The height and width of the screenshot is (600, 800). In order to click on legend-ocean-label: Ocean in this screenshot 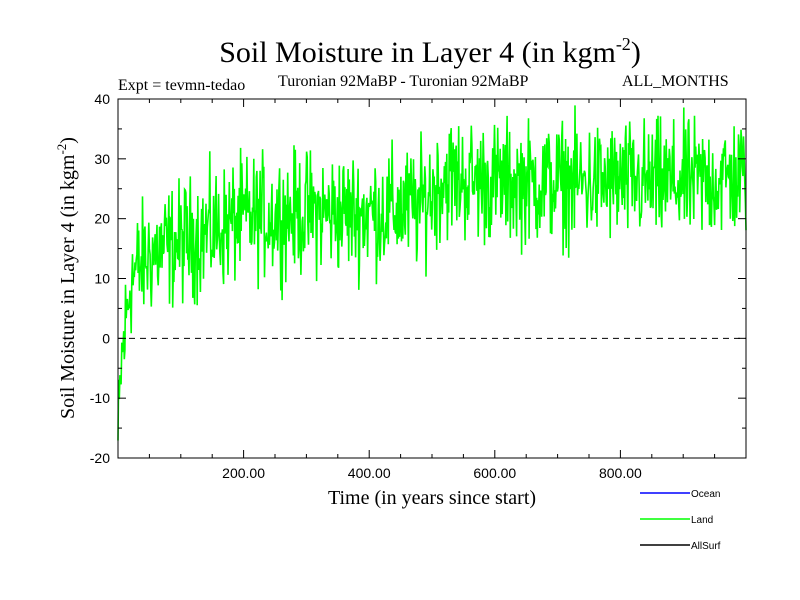, I will do `click(705, 494)`.